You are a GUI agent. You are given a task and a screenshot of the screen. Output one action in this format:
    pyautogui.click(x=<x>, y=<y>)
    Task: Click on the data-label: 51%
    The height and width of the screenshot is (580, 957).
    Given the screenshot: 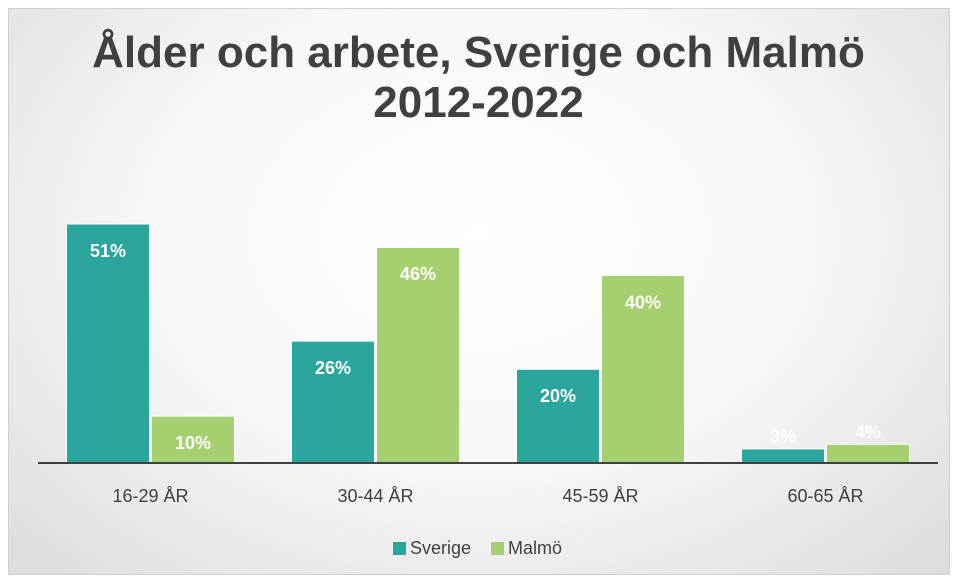 What is the action you would take?
    pyautogui.click(x=108, y=251)
    